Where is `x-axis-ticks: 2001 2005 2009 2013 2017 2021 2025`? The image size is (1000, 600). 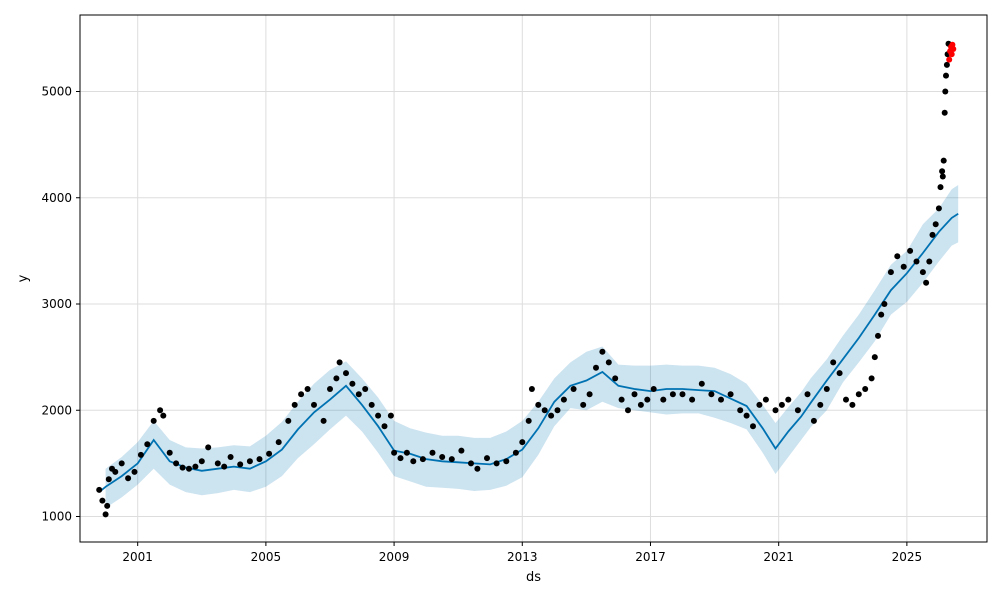
x-axis-ticks: 2001 2005 2009 2013 2017 2021 2025 is located at coordinates (522, 553).